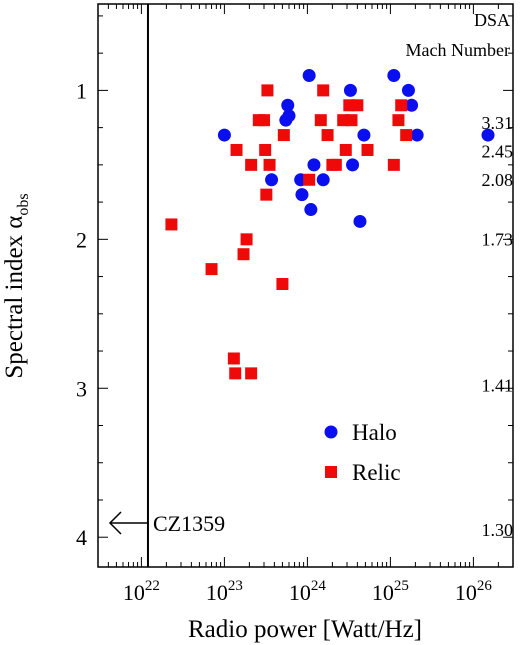 The height and width of the screenshot is (645, 520). I want to click on y-axis-label: Spectral index αobs, so click(16, 285).